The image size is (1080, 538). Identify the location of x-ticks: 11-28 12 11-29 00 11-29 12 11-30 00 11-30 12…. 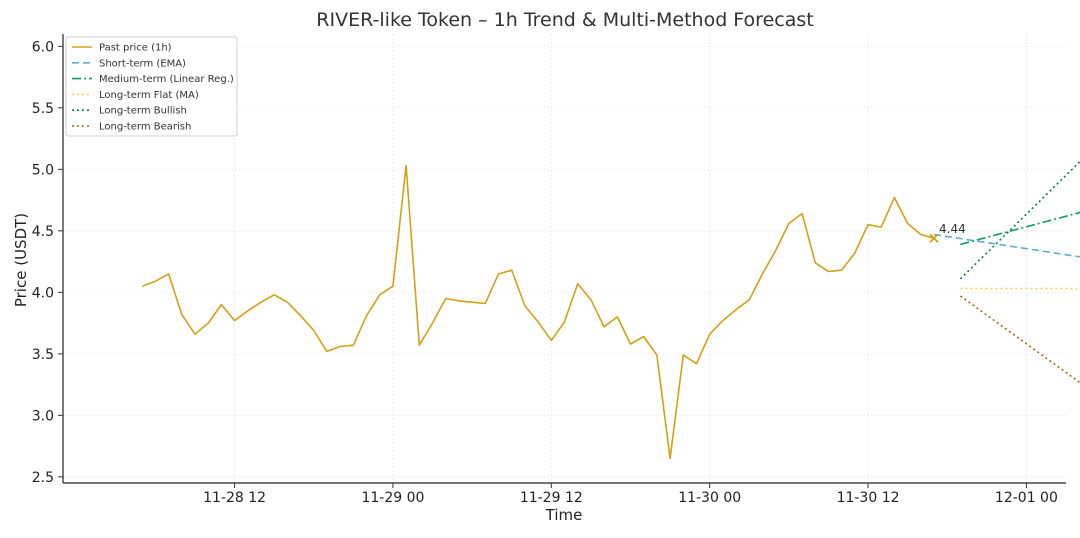
(630, 494).